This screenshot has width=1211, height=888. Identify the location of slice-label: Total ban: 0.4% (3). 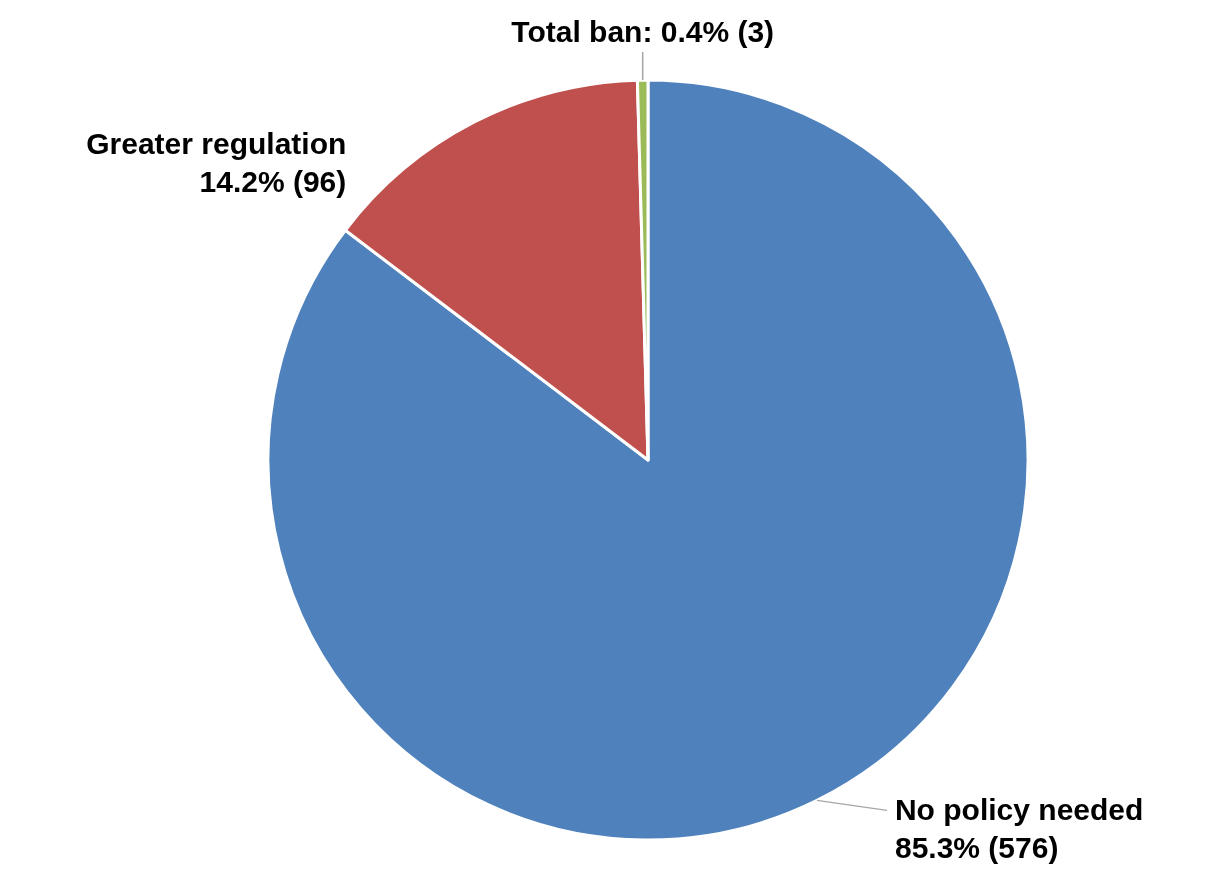
(643, 31).